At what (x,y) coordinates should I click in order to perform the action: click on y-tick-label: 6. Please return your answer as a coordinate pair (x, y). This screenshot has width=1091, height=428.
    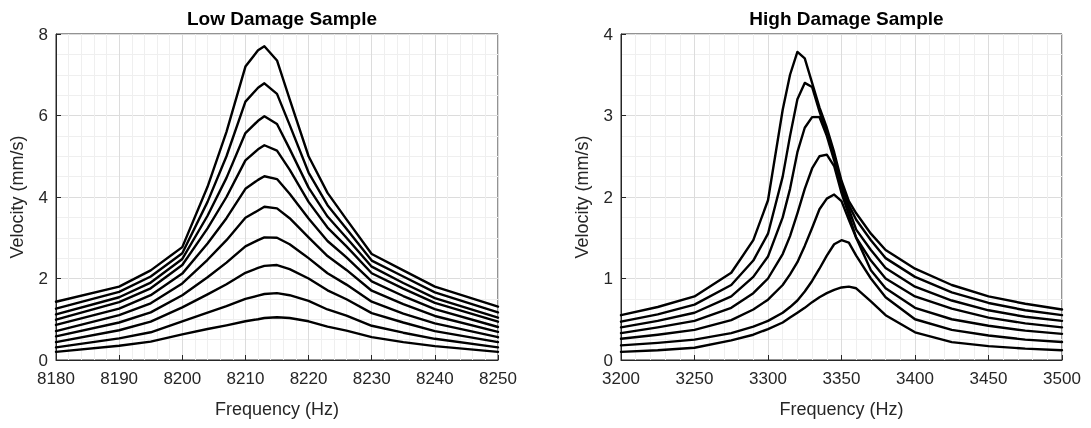
    Looking at the image, I should click on (43, 115).